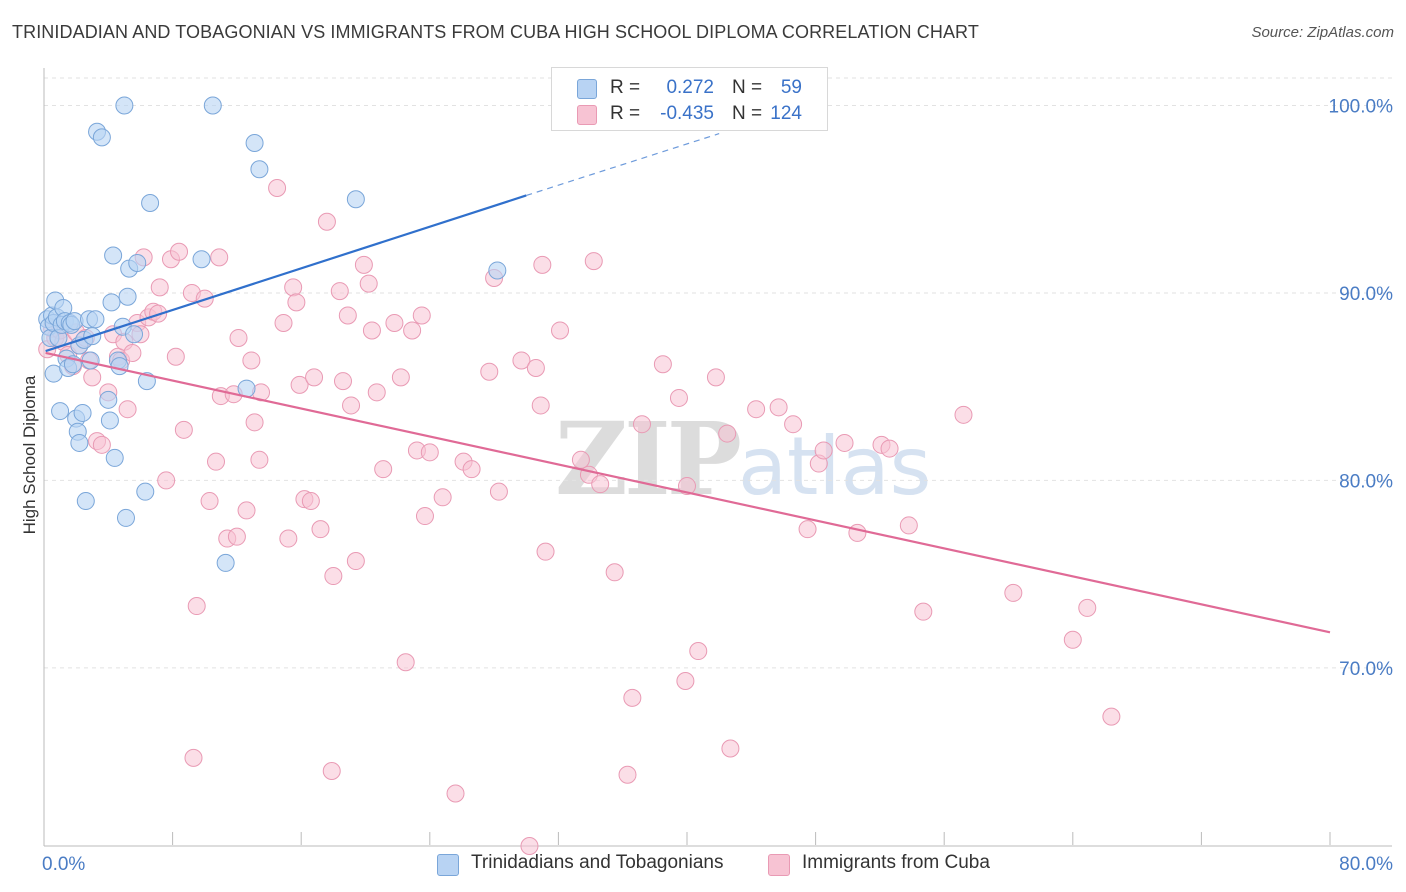 This screenshot has height=892, width=1406. What do you see at coordinates (1366, 481) in the screenshot?
I see `y-tick-label: 80.0%` at bounding box center [1366, 481].